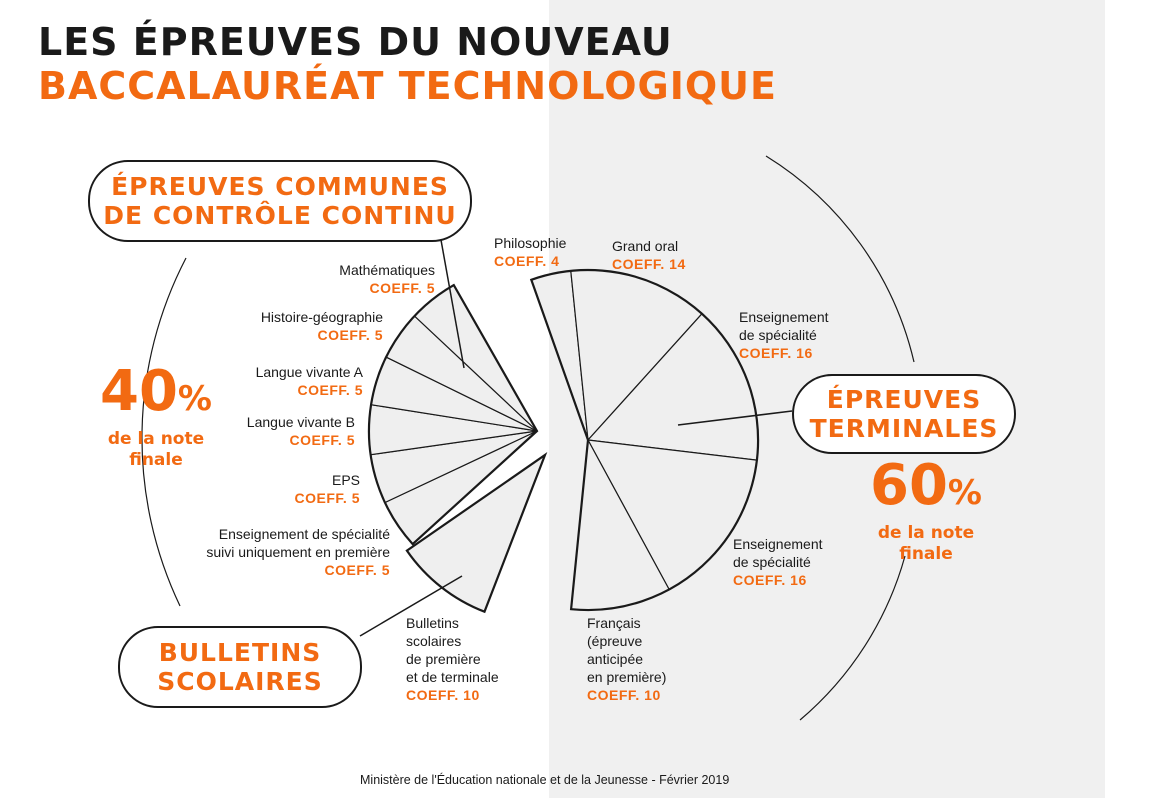  I want to click on share-left-value: 40%, so click(155, 391).